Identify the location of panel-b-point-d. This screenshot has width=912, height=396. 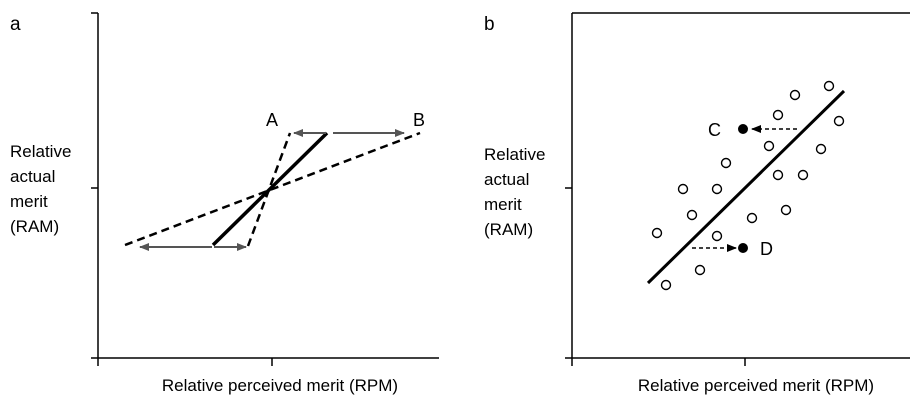
(743, 248).